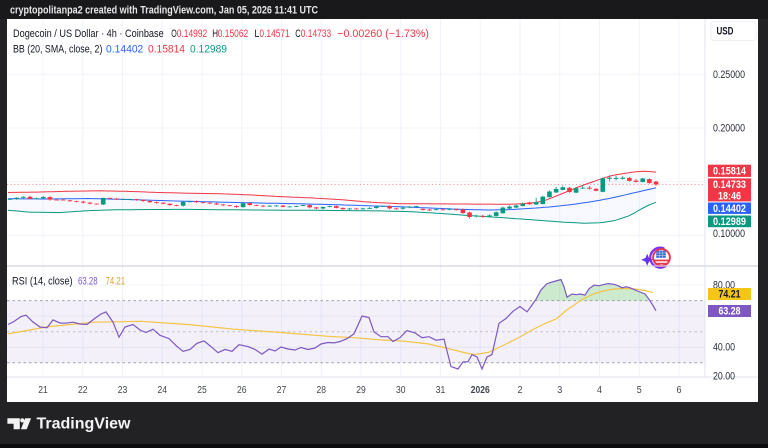  What do you see at coordinates (724, 377) in the screenshot?
I see `svg-text: 20.00` at bounding box center [724, 377].